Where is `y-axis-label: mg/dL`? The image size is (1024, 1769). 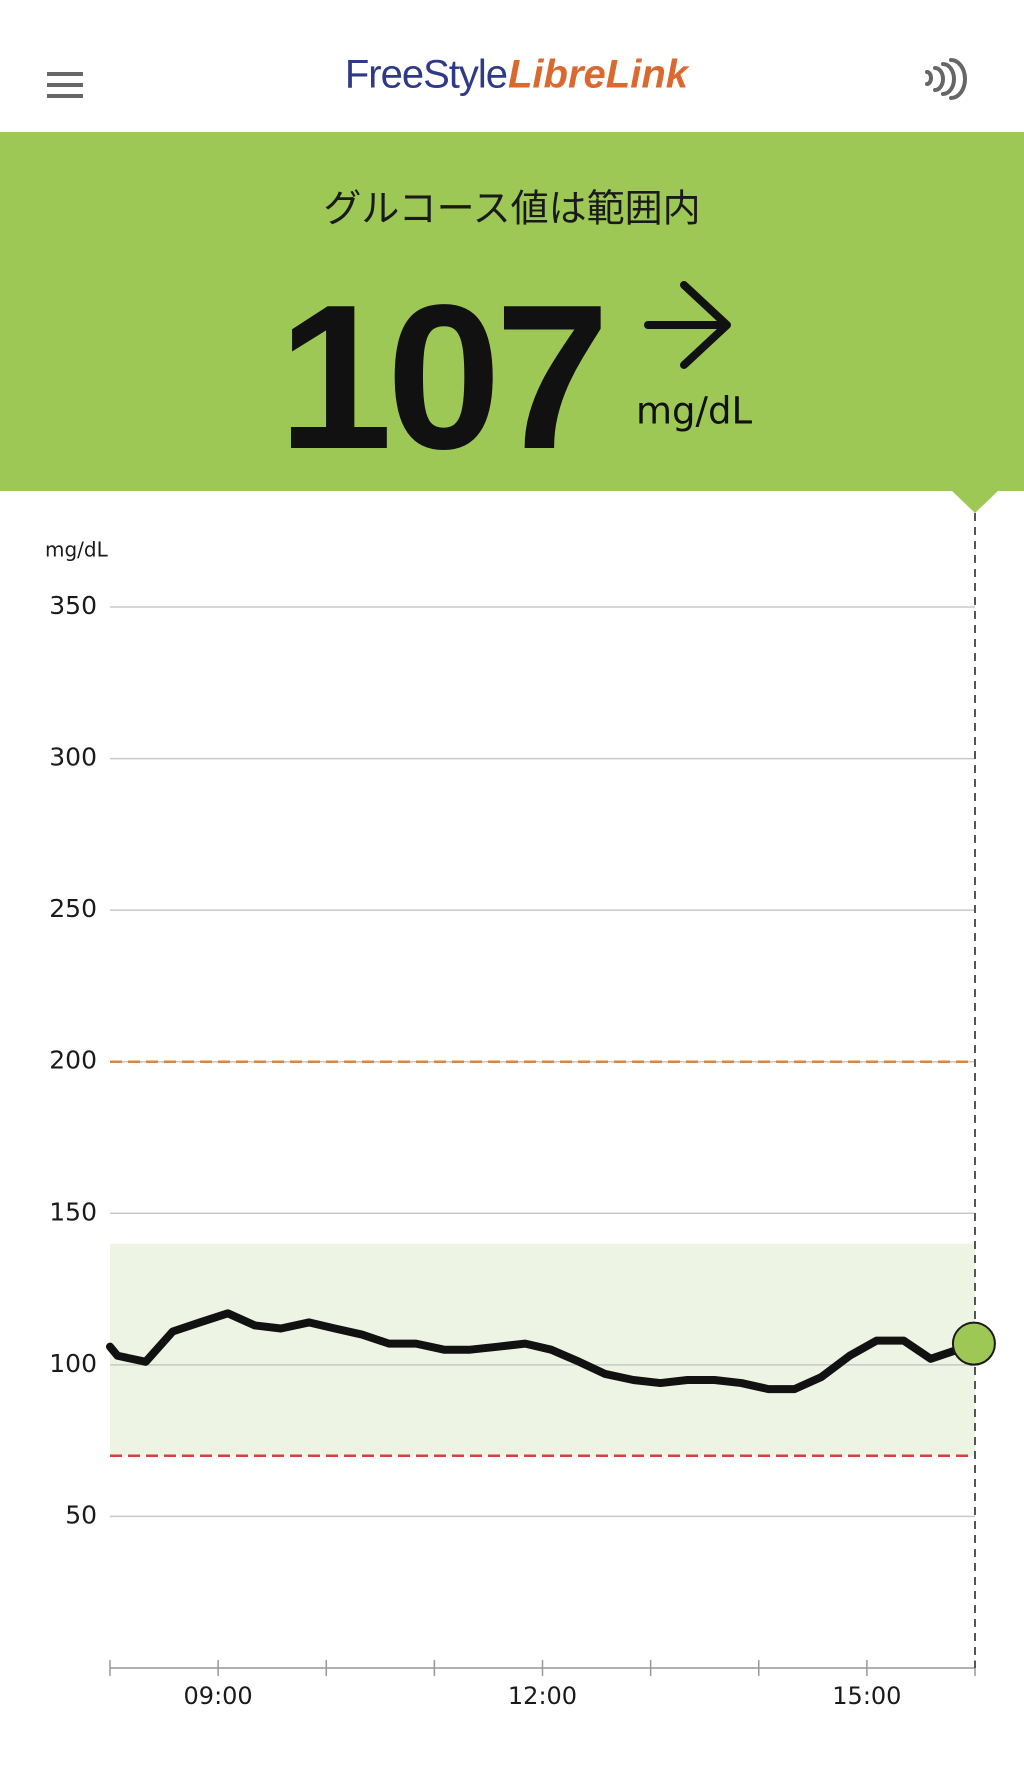 y-axis-label: mg/dL is located at coordinates (77, 550).